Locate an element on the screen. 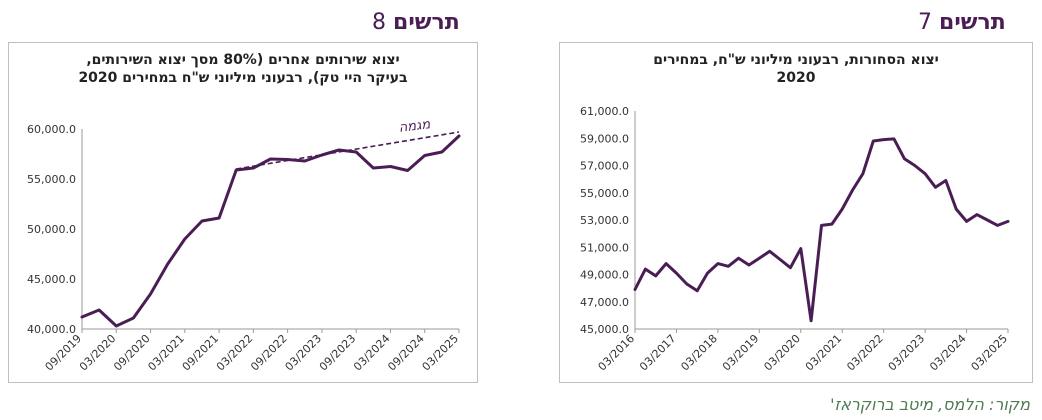  heading-number: 7 is located at coordinates (925, 22).